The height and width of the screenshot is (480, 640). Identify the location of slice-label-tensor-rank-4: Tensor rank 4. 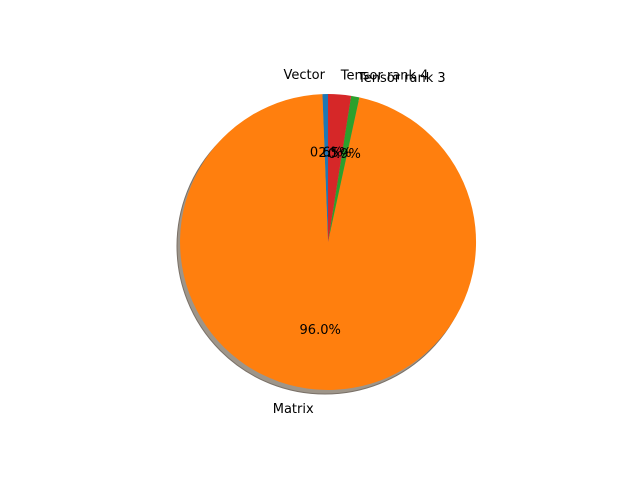
(384, 76).